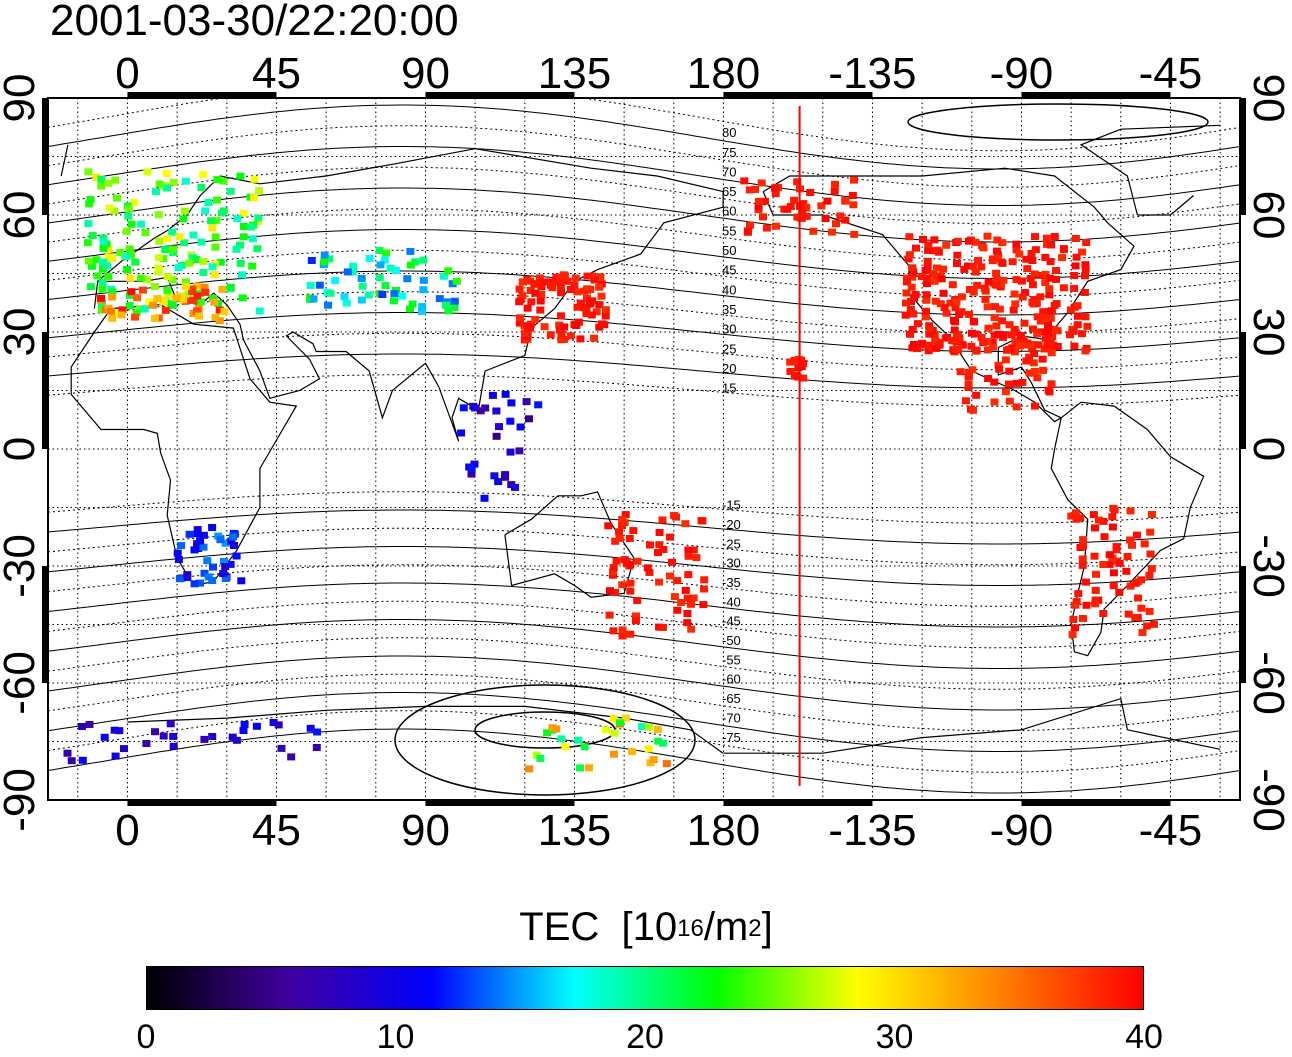 This screenshot has width=1292, height=1057. I want to click on polar-contour, so click(545, 740).